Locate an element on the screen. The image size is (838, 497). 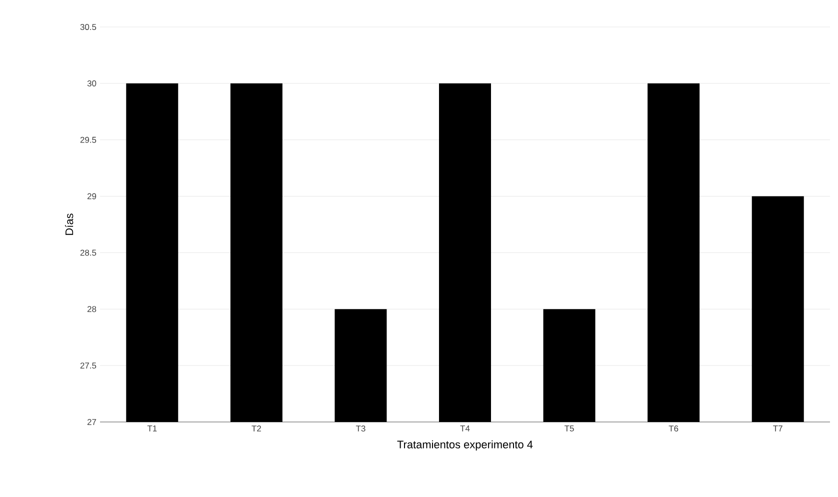
y-tick-label: 27 is located at coordinates (91, 422).